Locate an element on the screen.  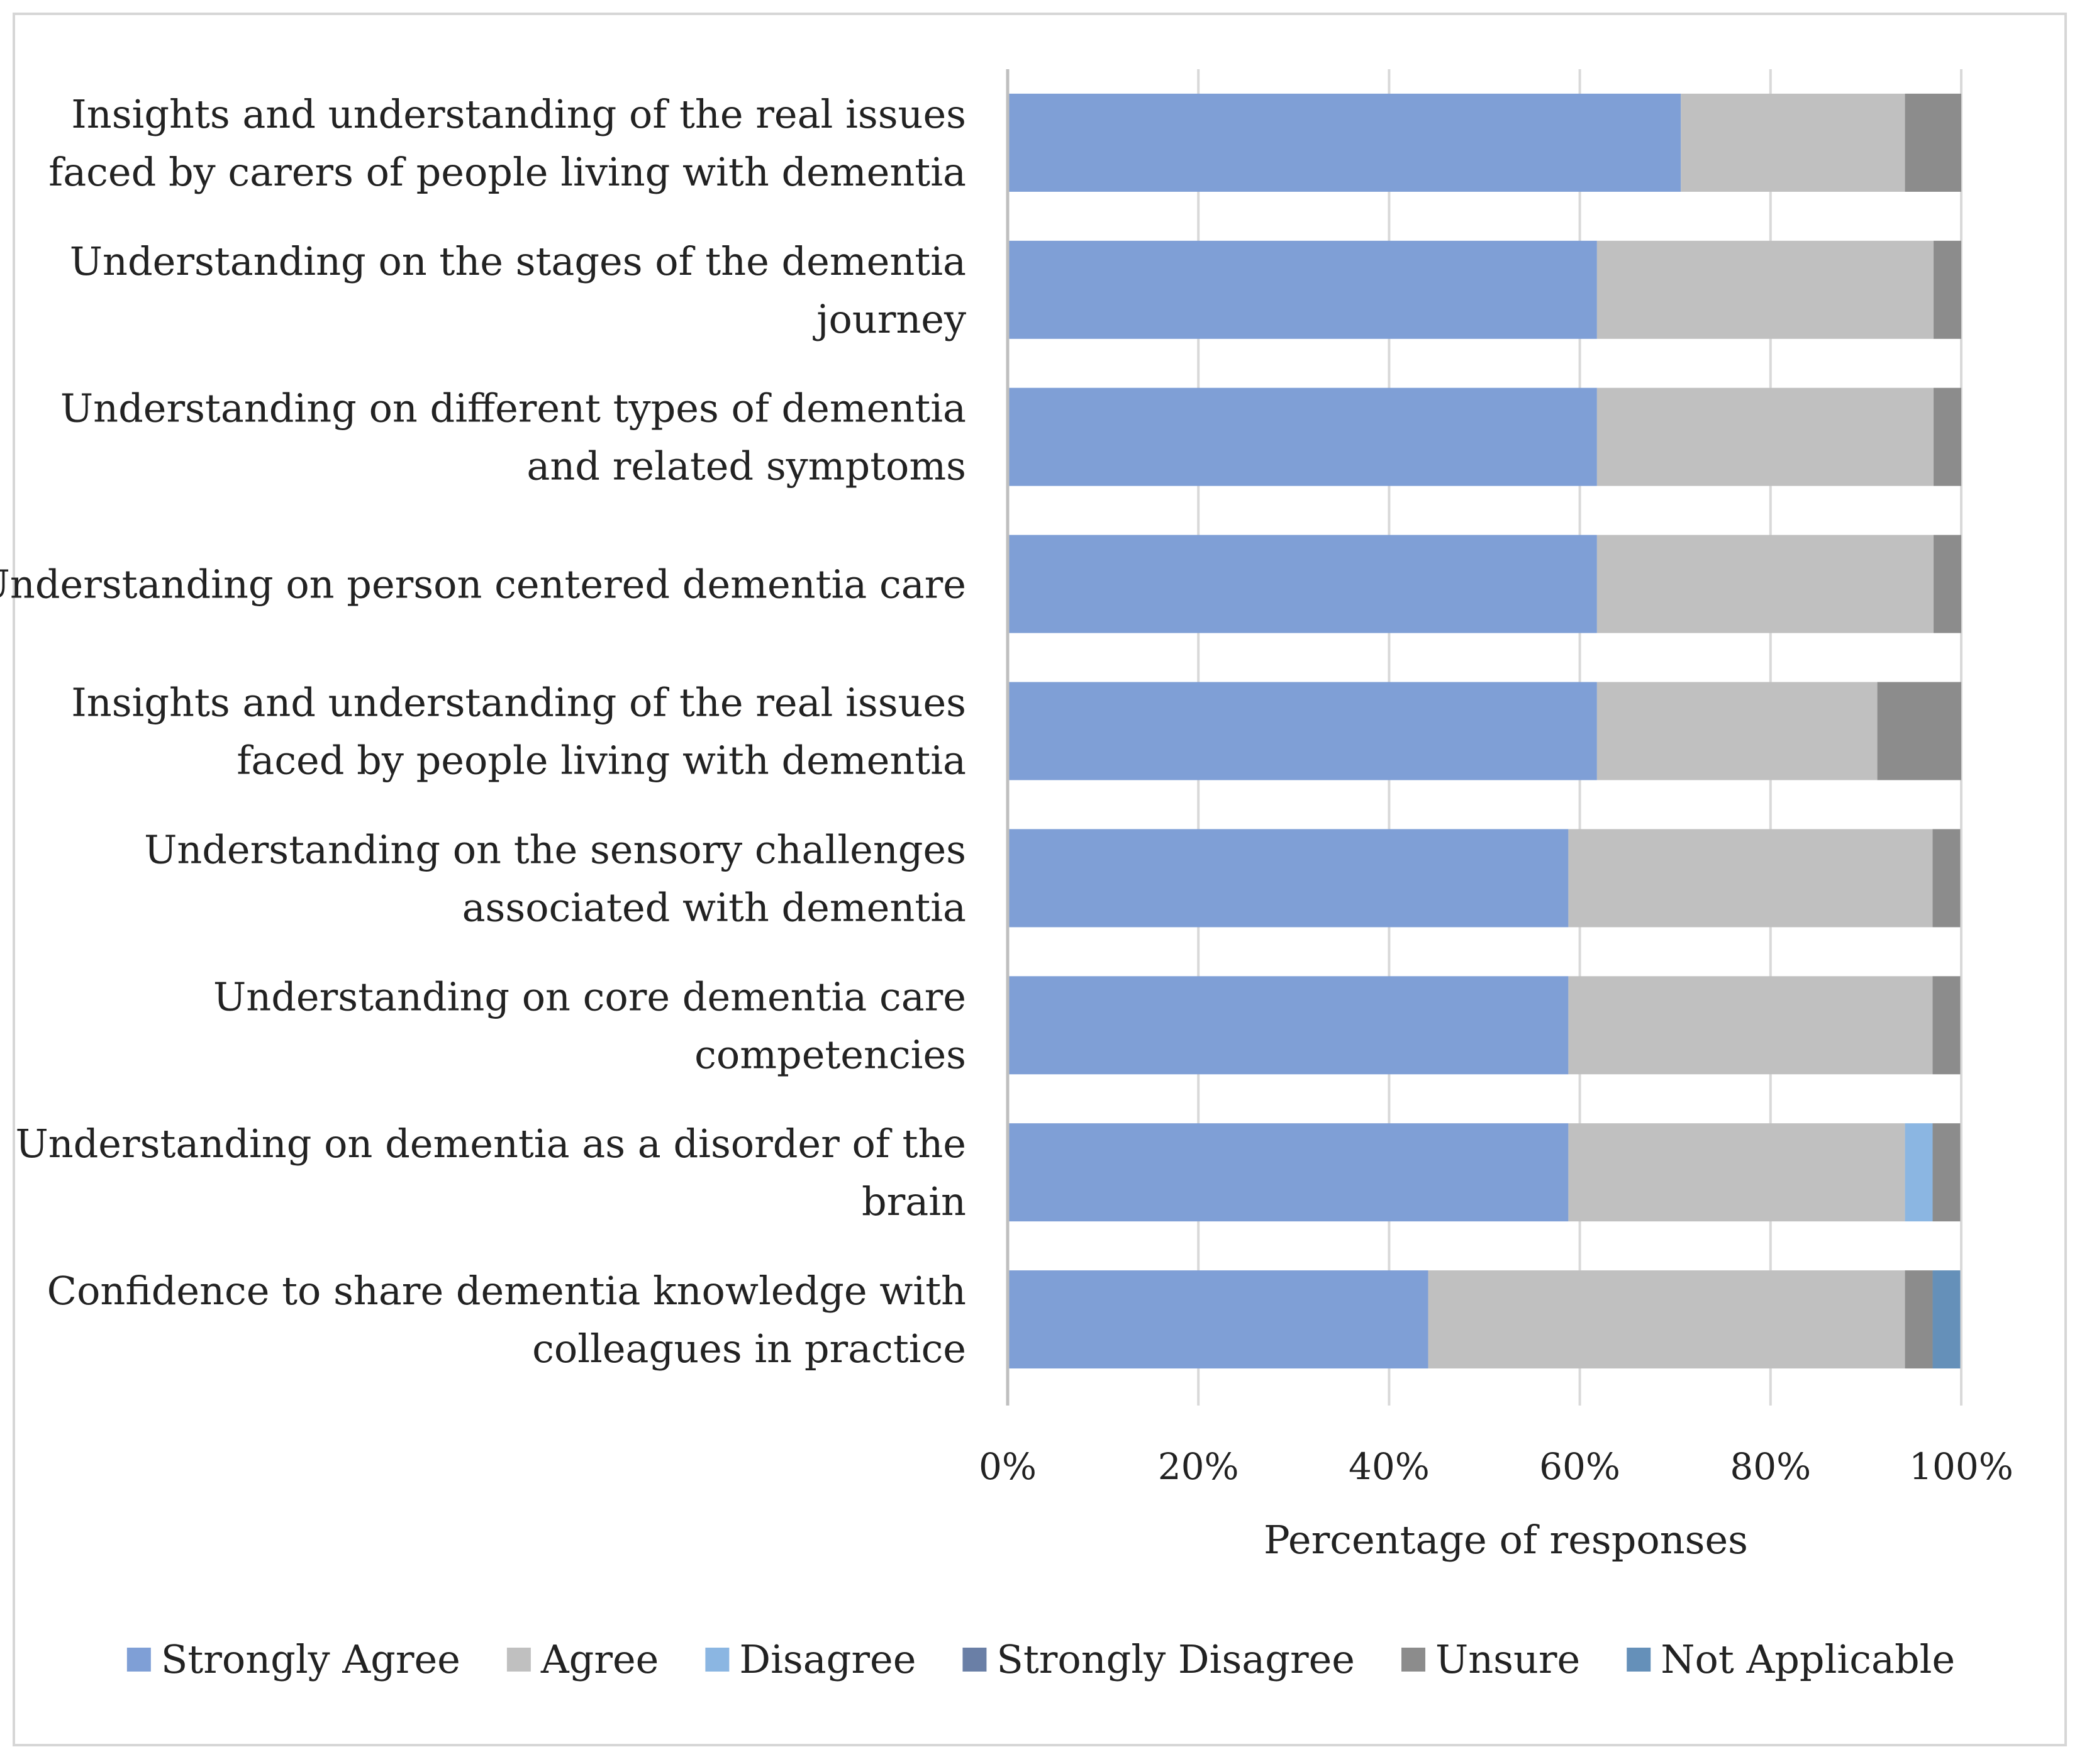
x-axis-title: Percentage of responses is located at coordinates (1506, 1540).